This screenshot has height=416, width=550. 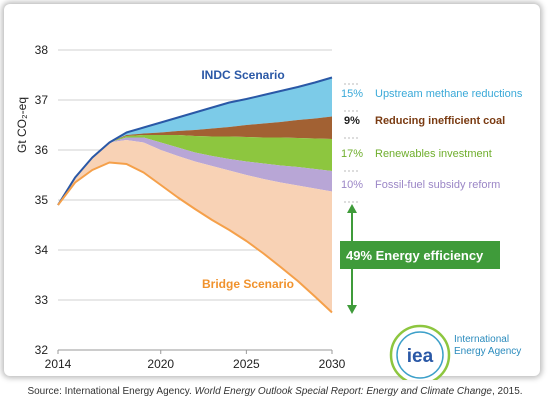 What do you see at coordinates (42, 250) in the screenshot?
I see `y-tick-label: 34` at bounding box center [42, 250].